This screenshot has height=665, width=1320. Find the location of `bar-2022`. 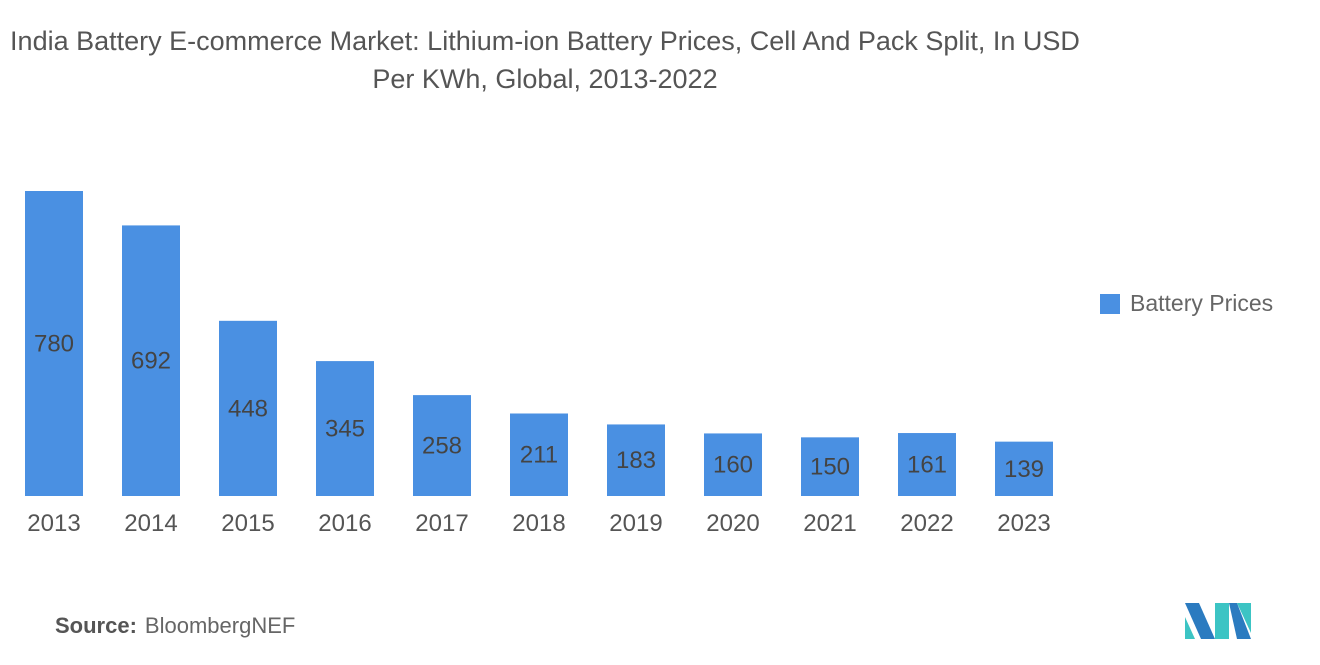

bar-2022 is located at coordinates (927, 464).